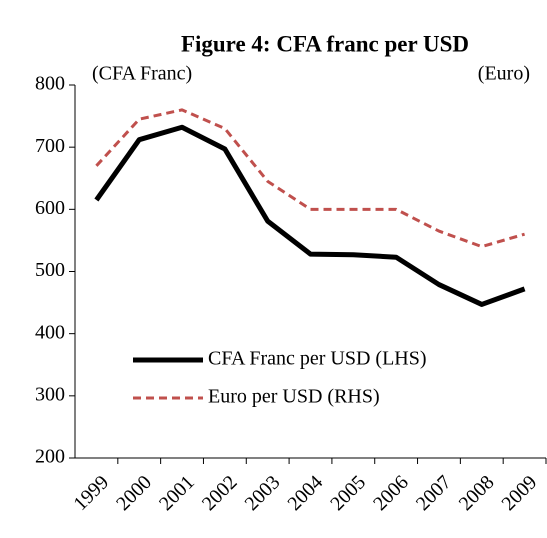  What do you see at coordinates (91, 493) in the screenshot?
I see `x-tick-label: 1999` at bounding box center [91, 493].